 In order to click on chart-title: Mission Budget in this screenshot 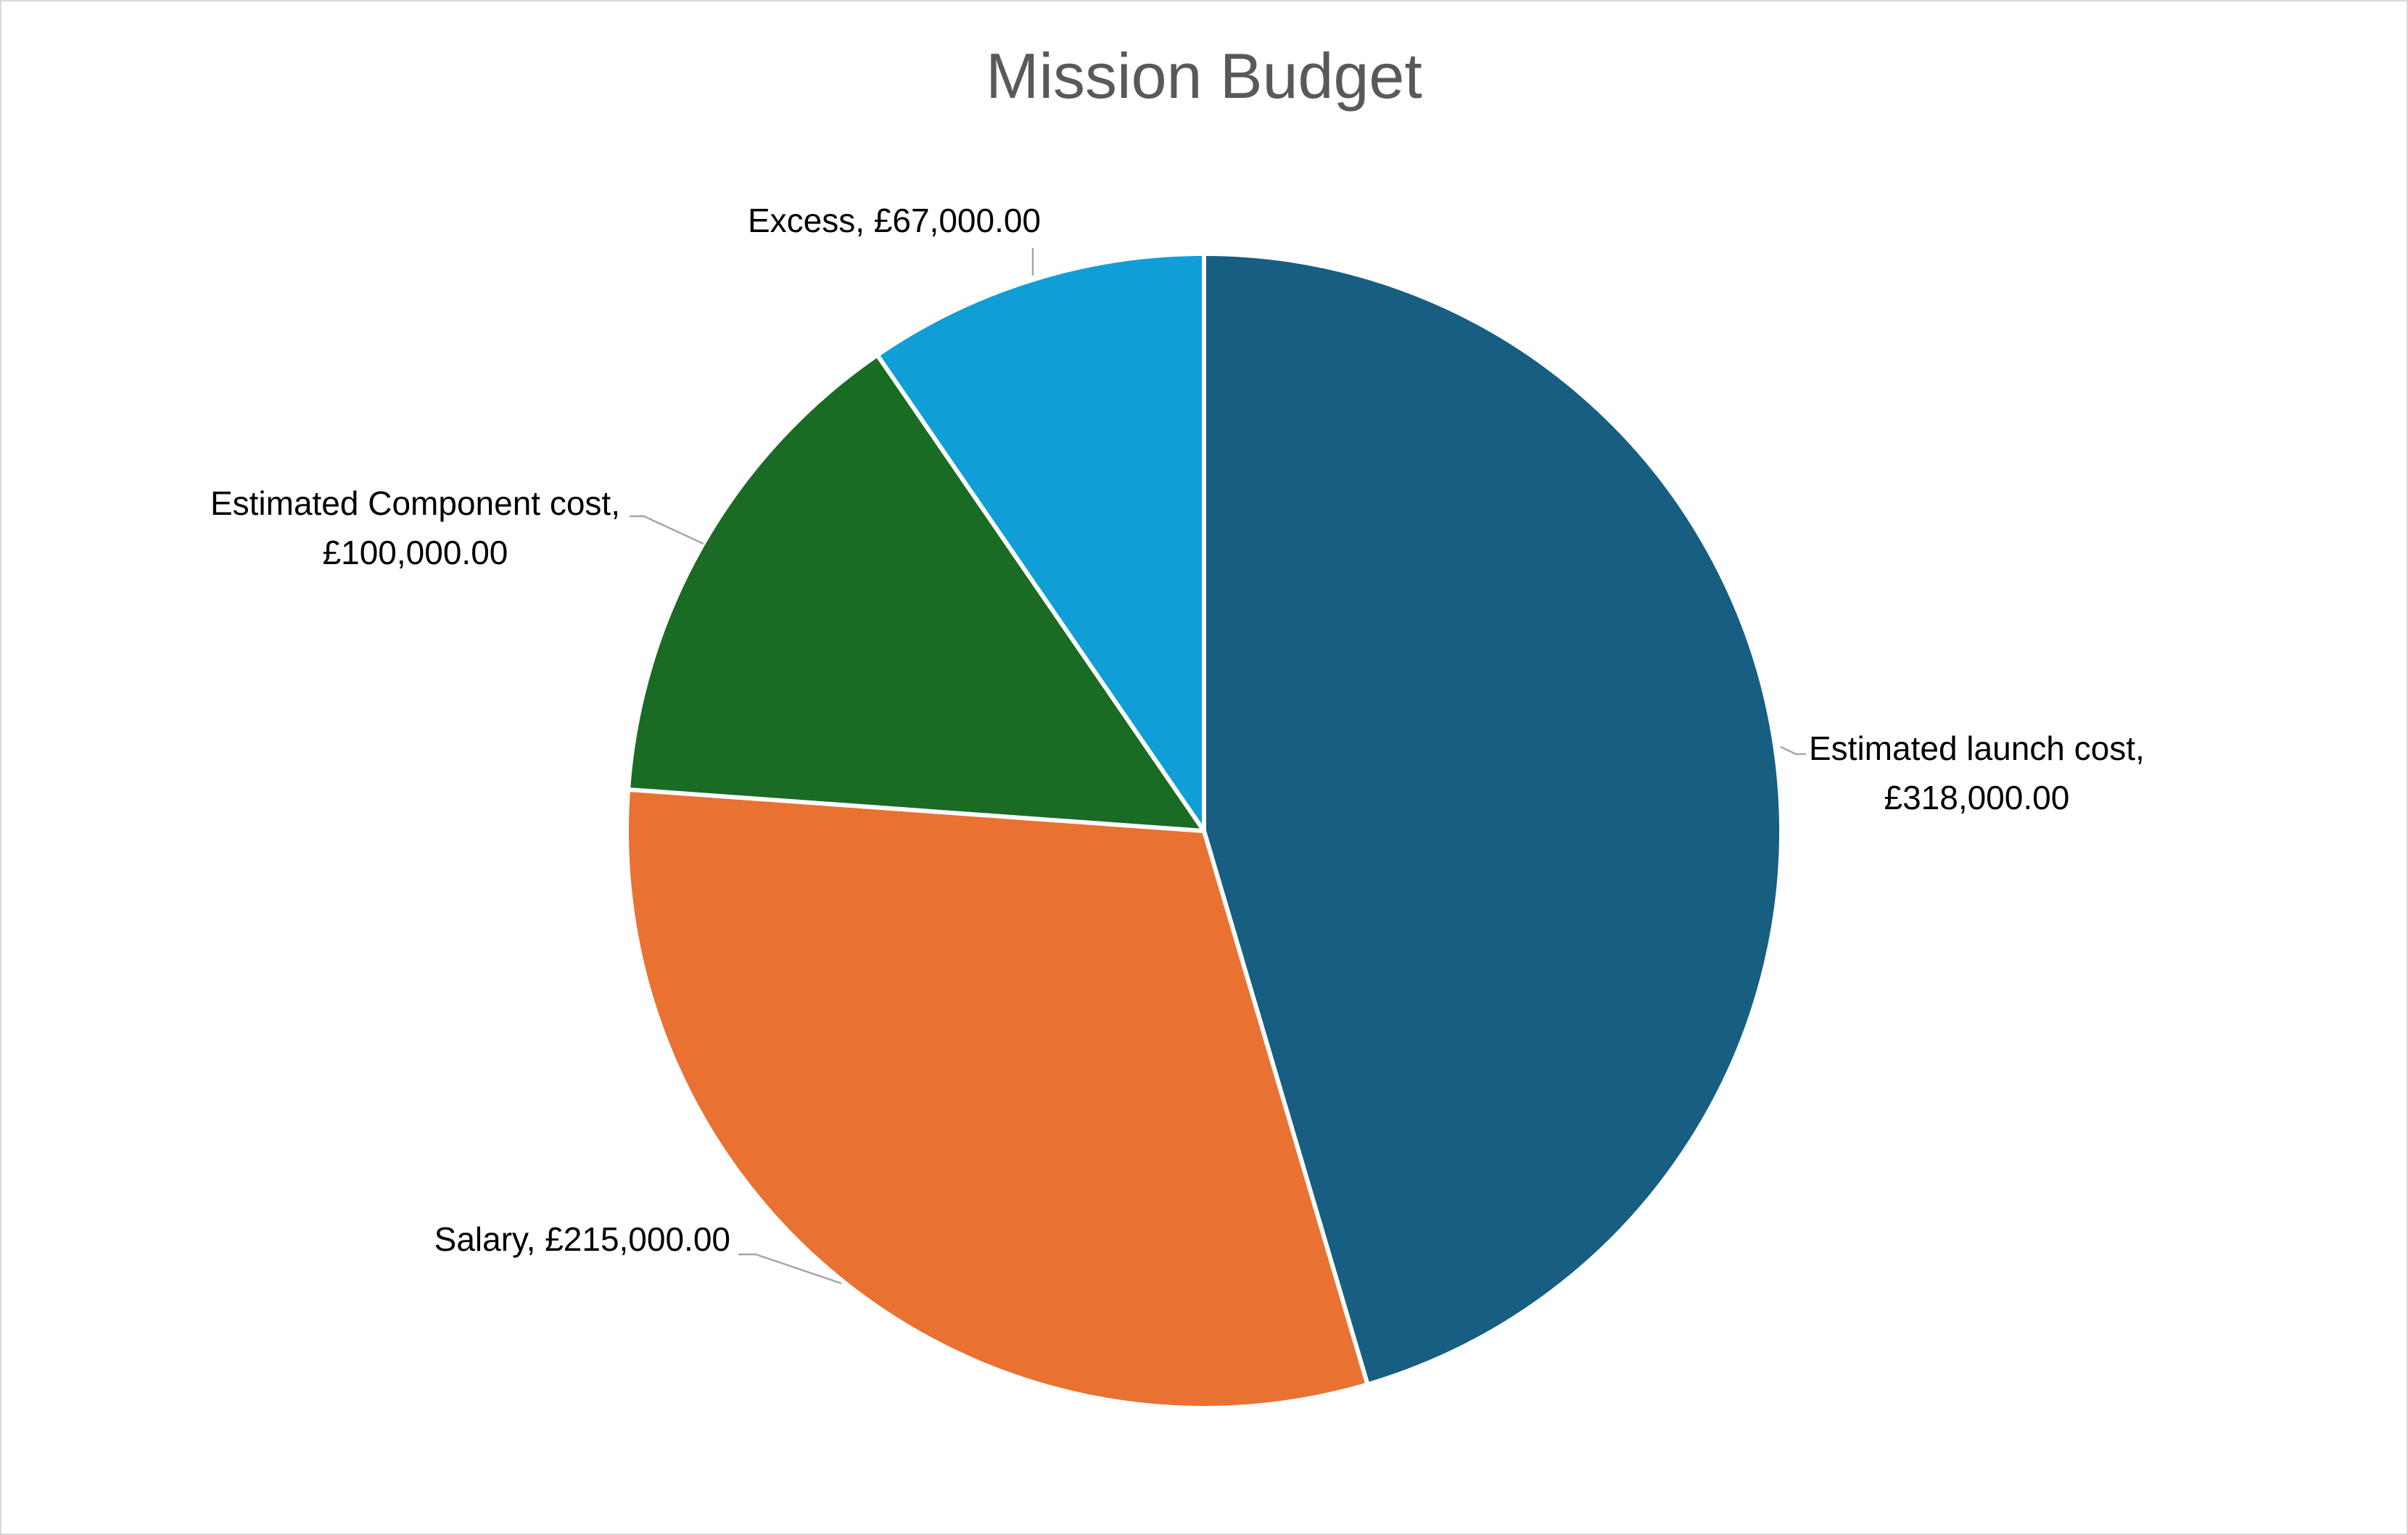, I will do `click(1204, 76)`.